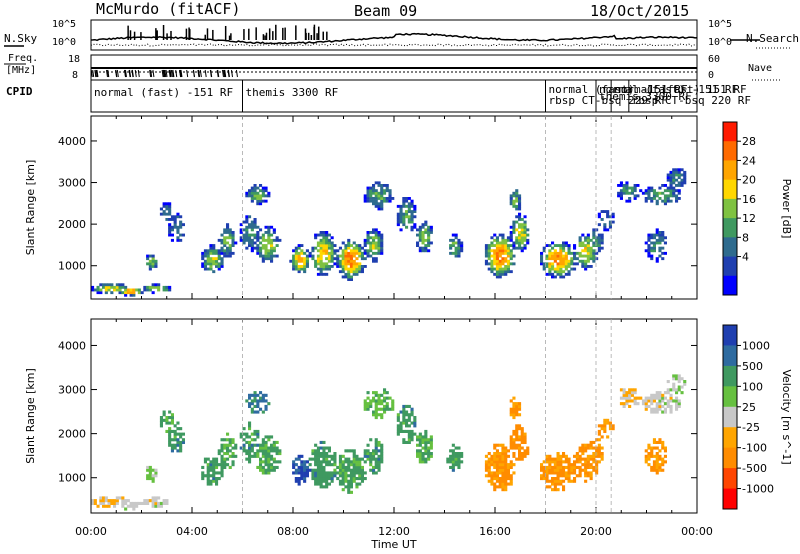  What do you see at coordinates (756, 345) in the screenshot?
I see `colorbar-tick-label: 1000` at bounding box center [756, 345].